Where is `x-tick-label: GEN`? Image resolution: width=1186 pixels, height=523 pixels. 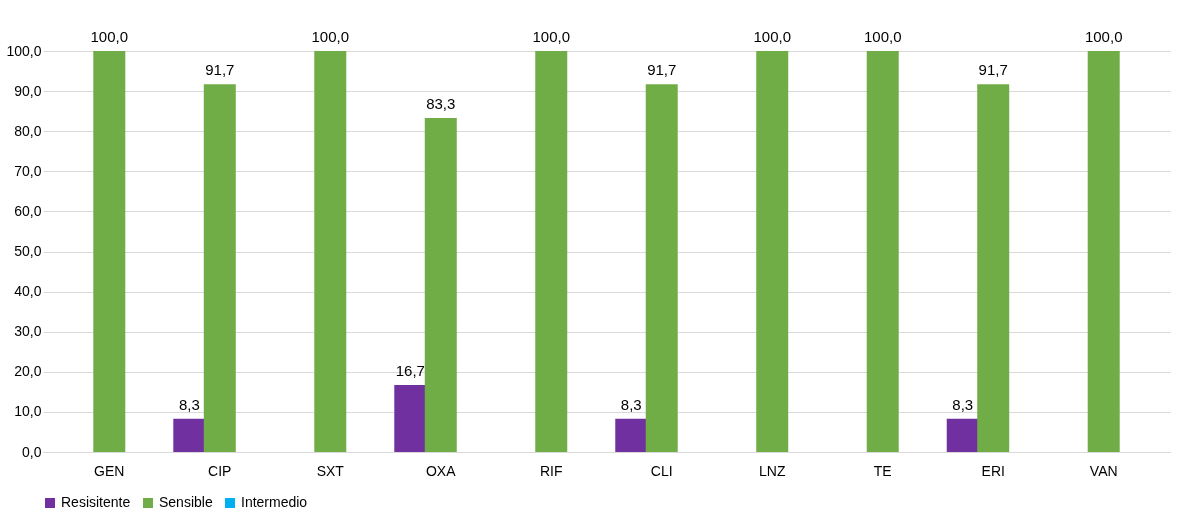 x-tick-label: GEN is located at coordinates (109, 470).